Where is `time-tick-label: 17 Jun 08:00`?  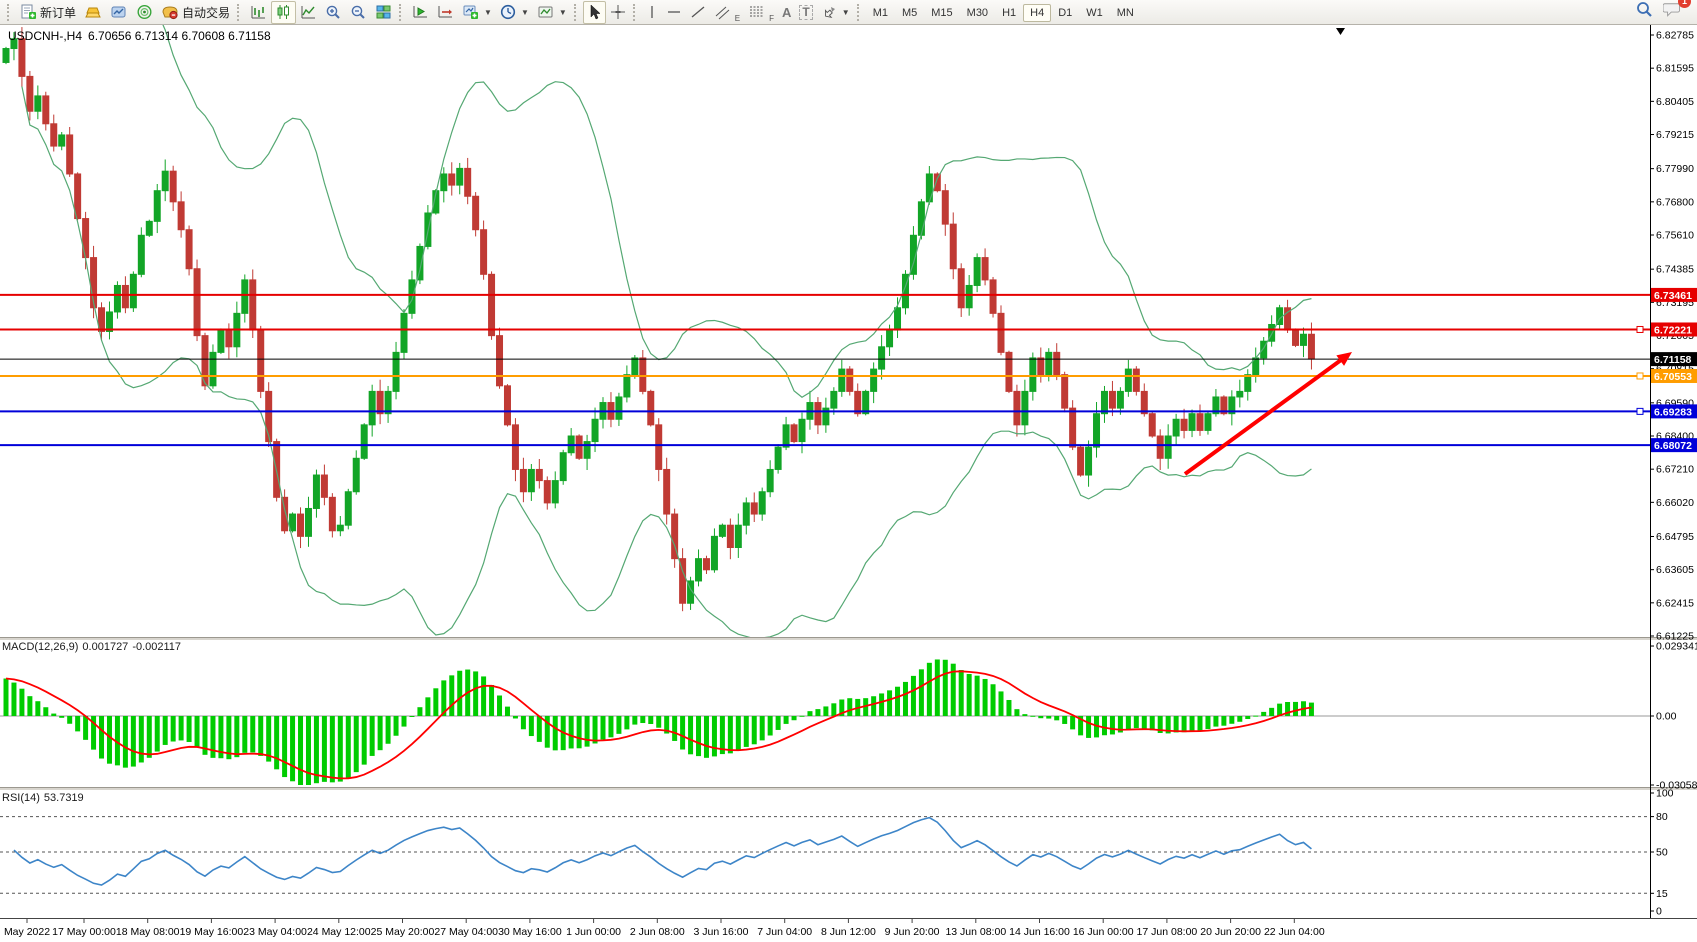
time-tick-label: 17 Jun 08:00 is located at coordinates (1167, 932).